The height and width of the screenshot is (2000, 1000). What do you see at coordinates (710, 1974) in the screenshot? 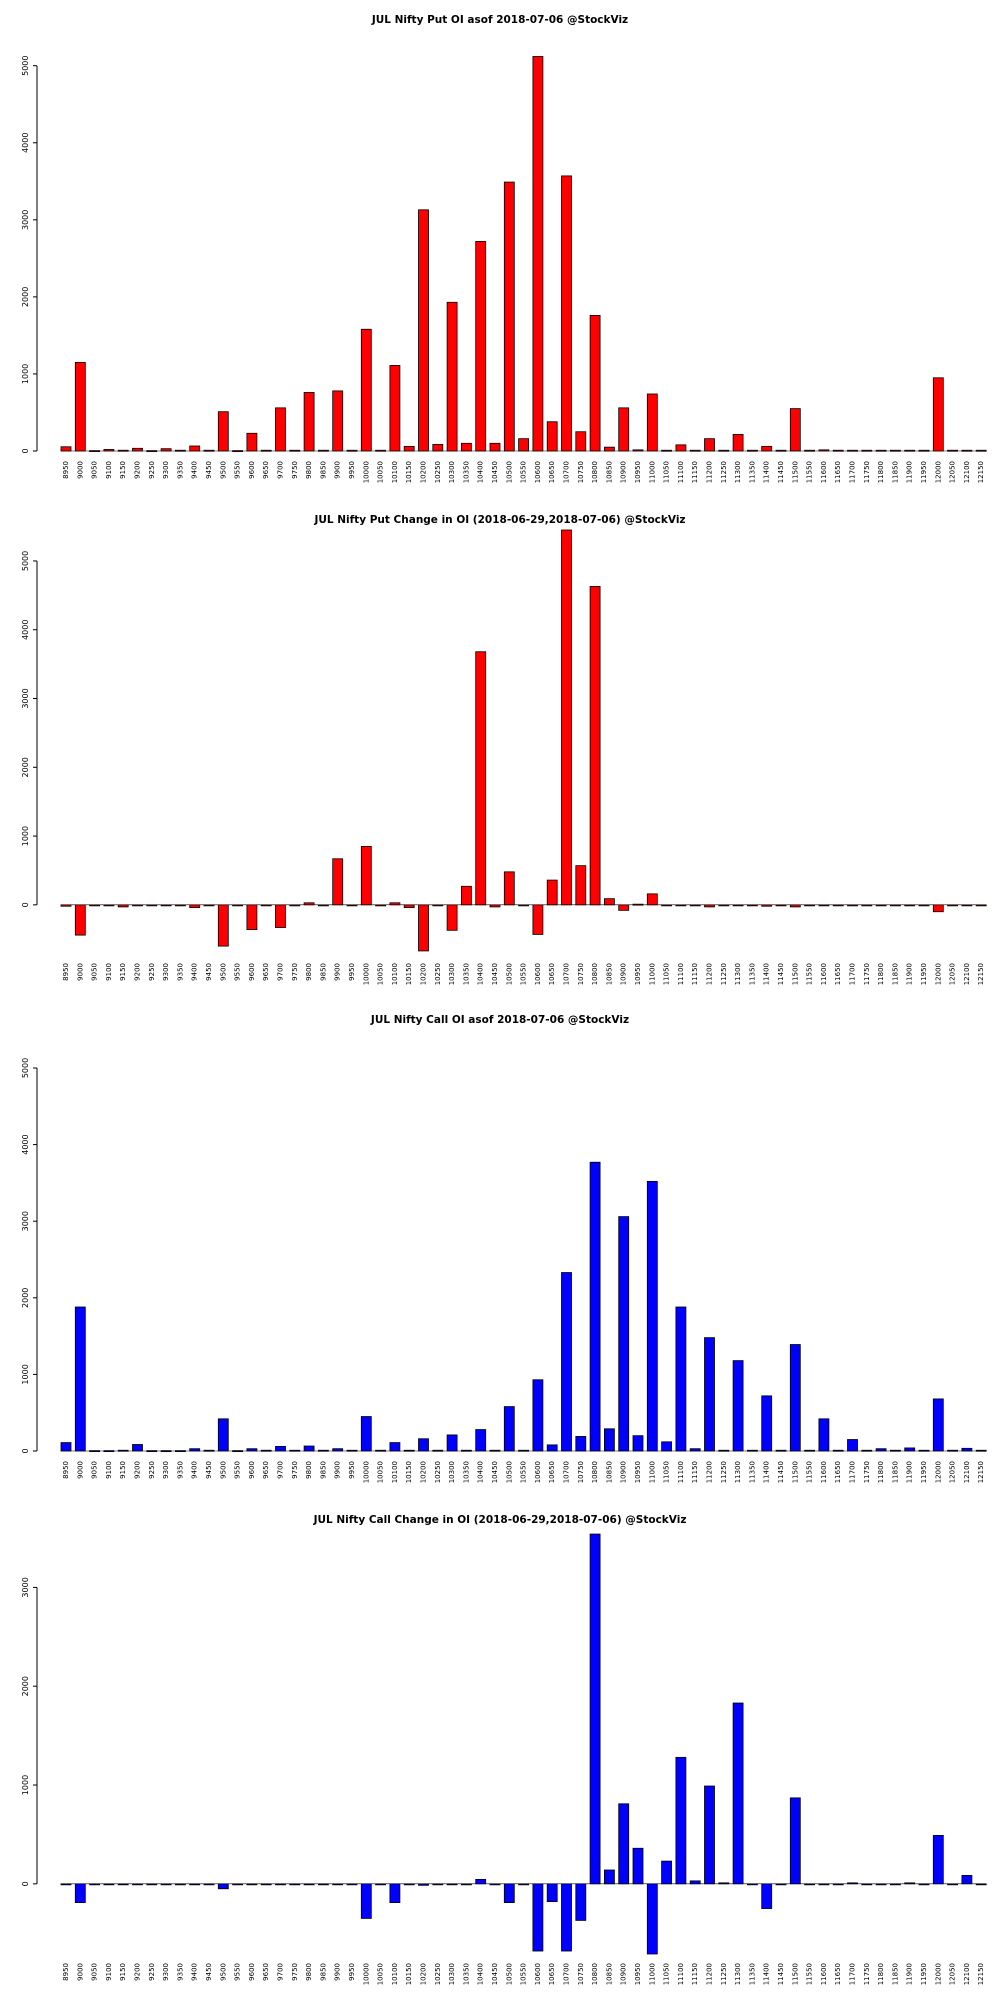
I see `x-tick-label: 11200` at bounding box center [710, 1974].